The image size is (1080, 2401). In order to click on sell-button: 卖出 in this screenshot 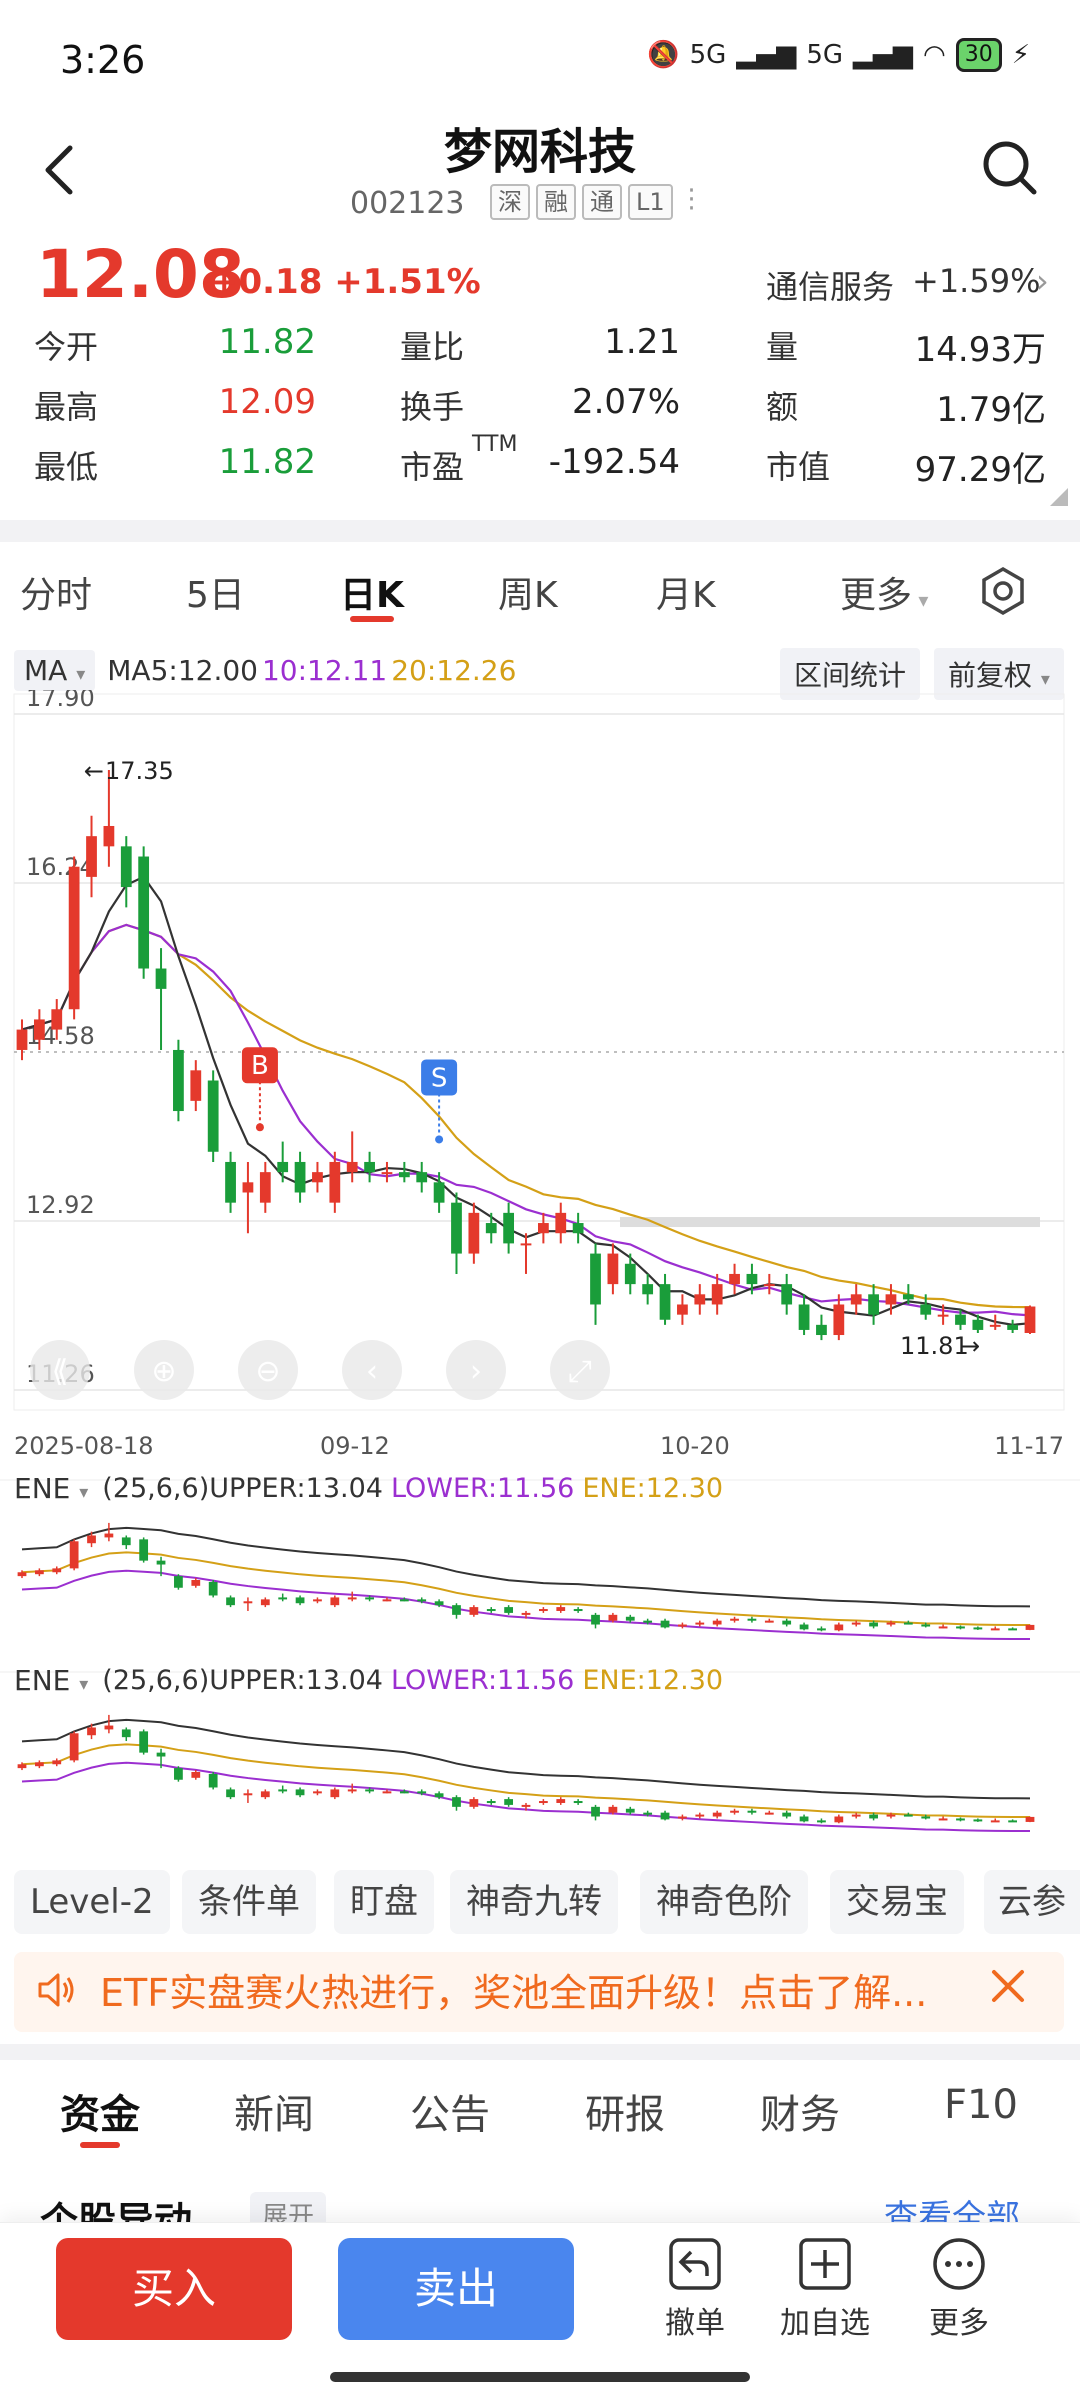, I will do `click(456, 2289)`.